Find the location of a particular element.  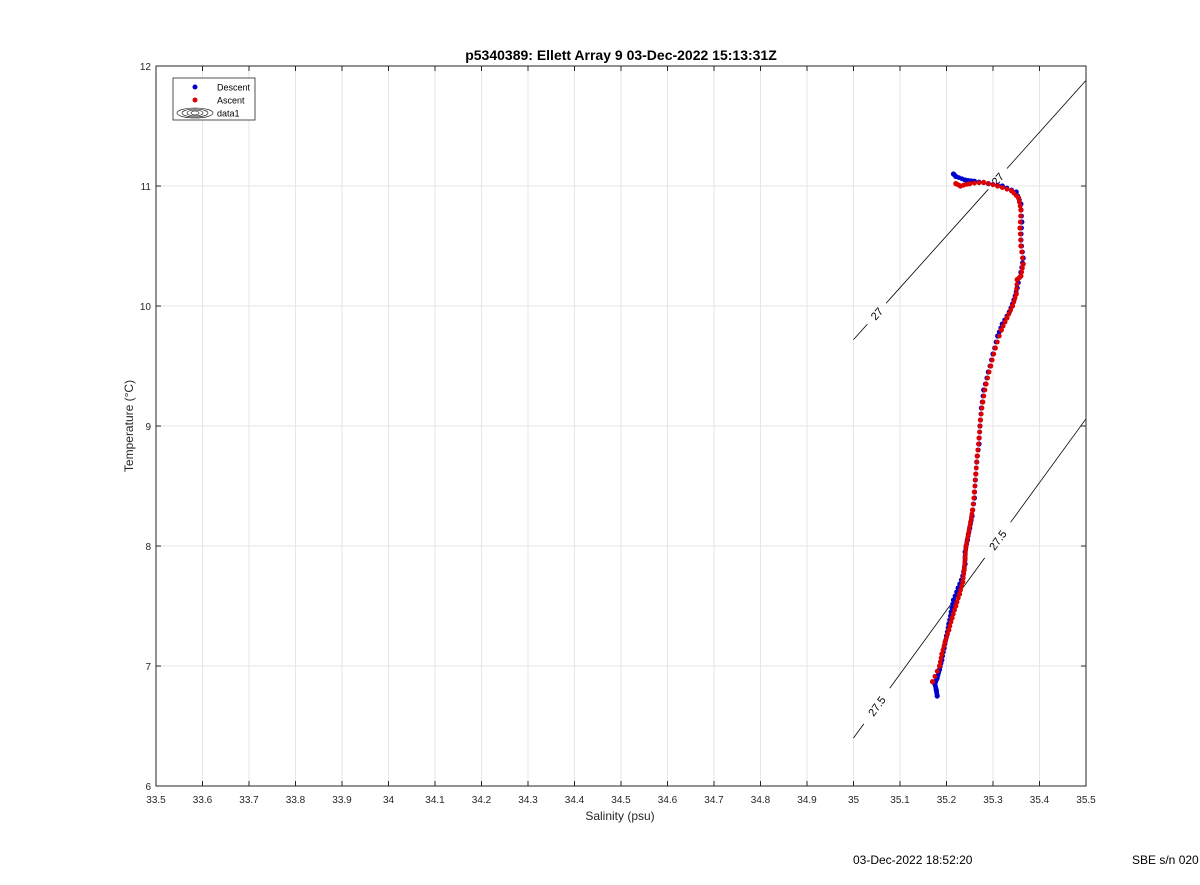

y-tick-label: 9 is located at coordinates (148, 427).